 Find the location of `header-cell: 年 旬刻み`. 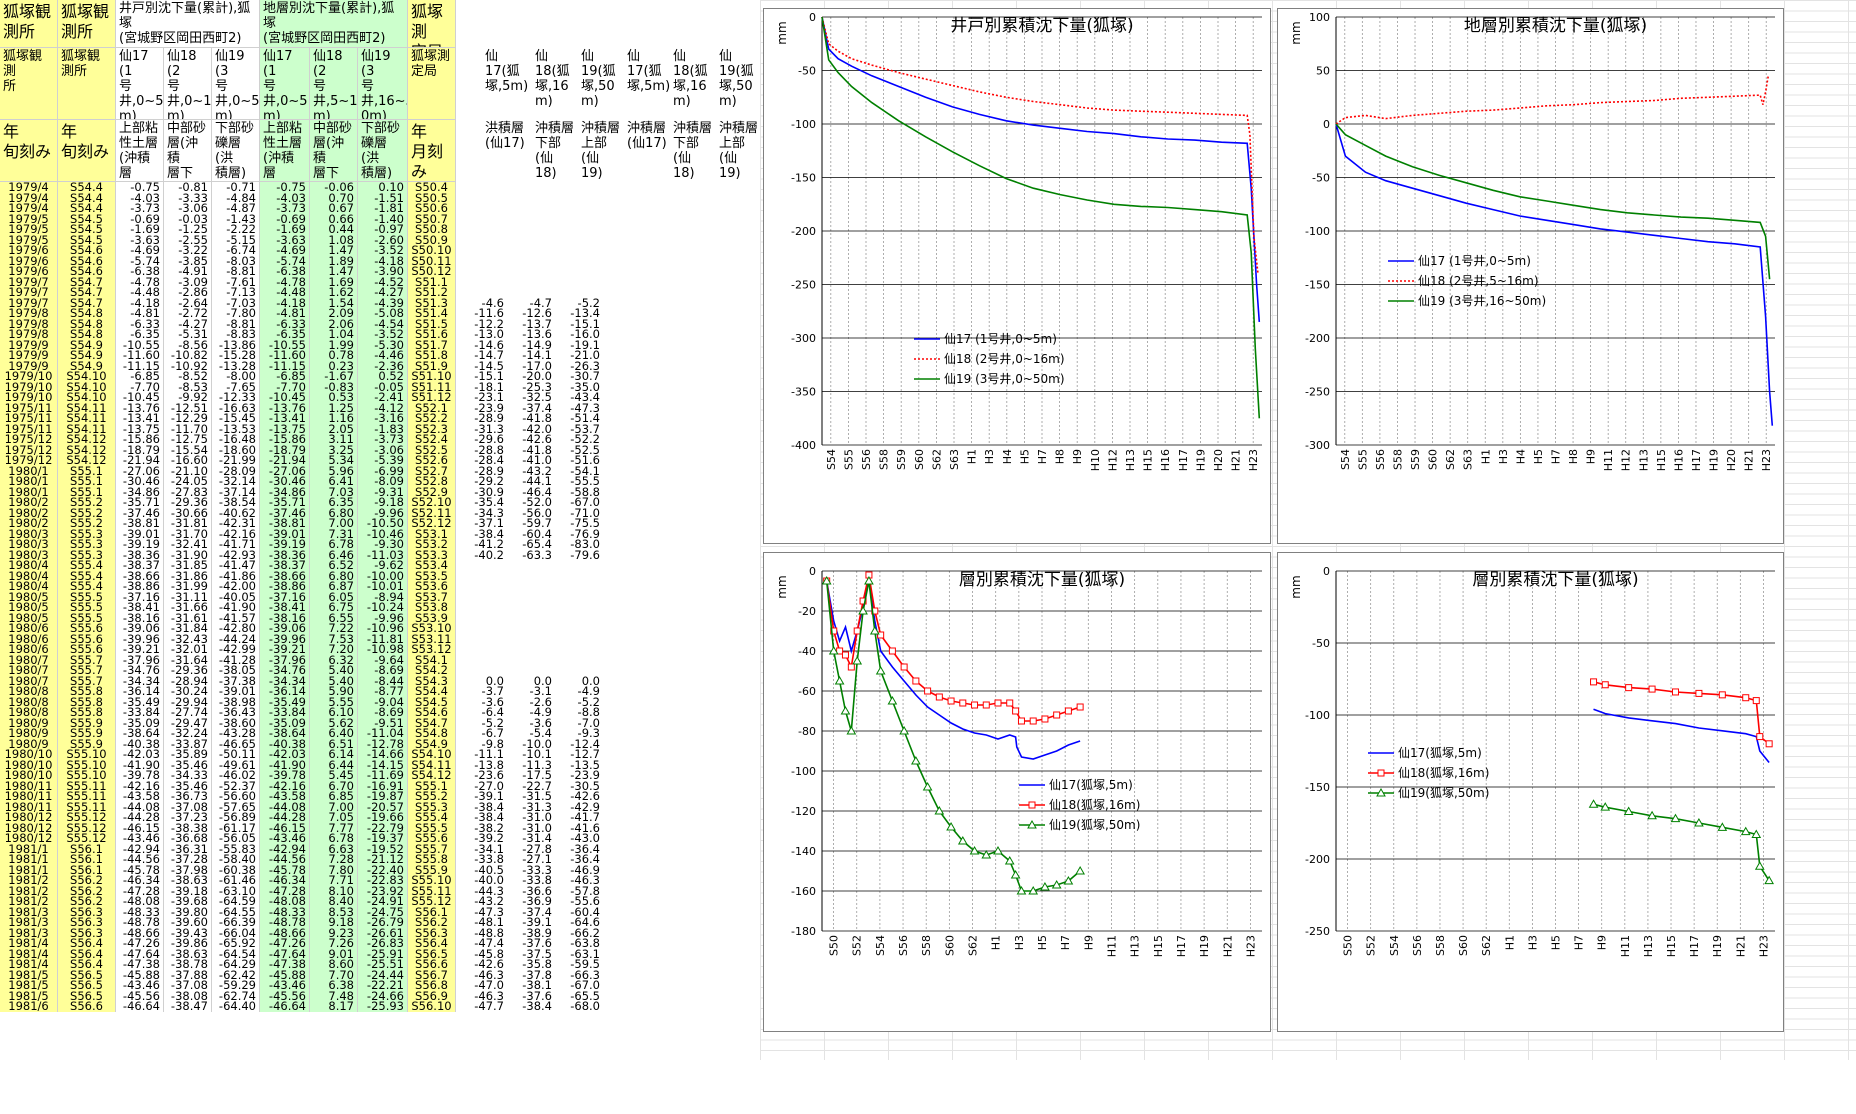

header-cell: 年 旬刻み is located at coordinates (87, 151).